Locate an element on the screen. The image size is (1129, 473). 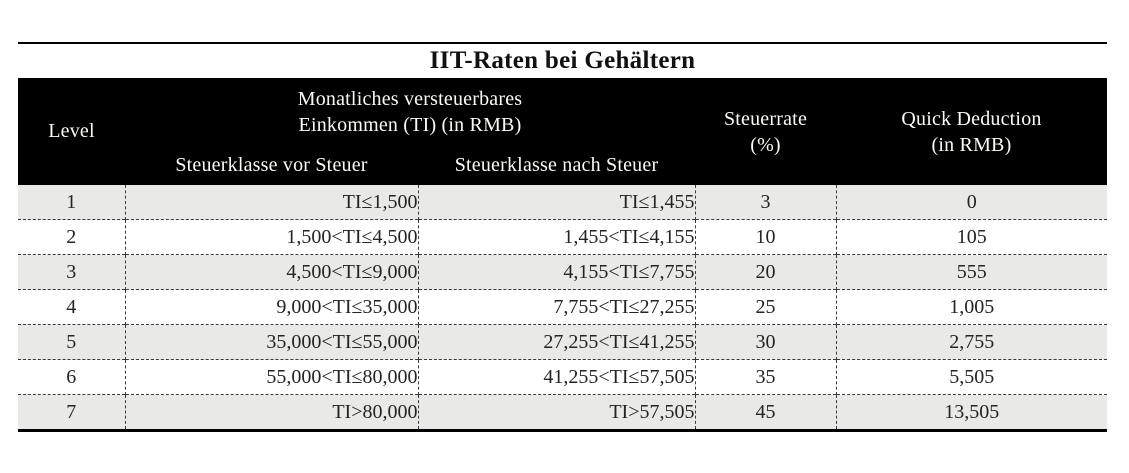
cell-tax-rate: 3 is located at coordinates (765, 202).